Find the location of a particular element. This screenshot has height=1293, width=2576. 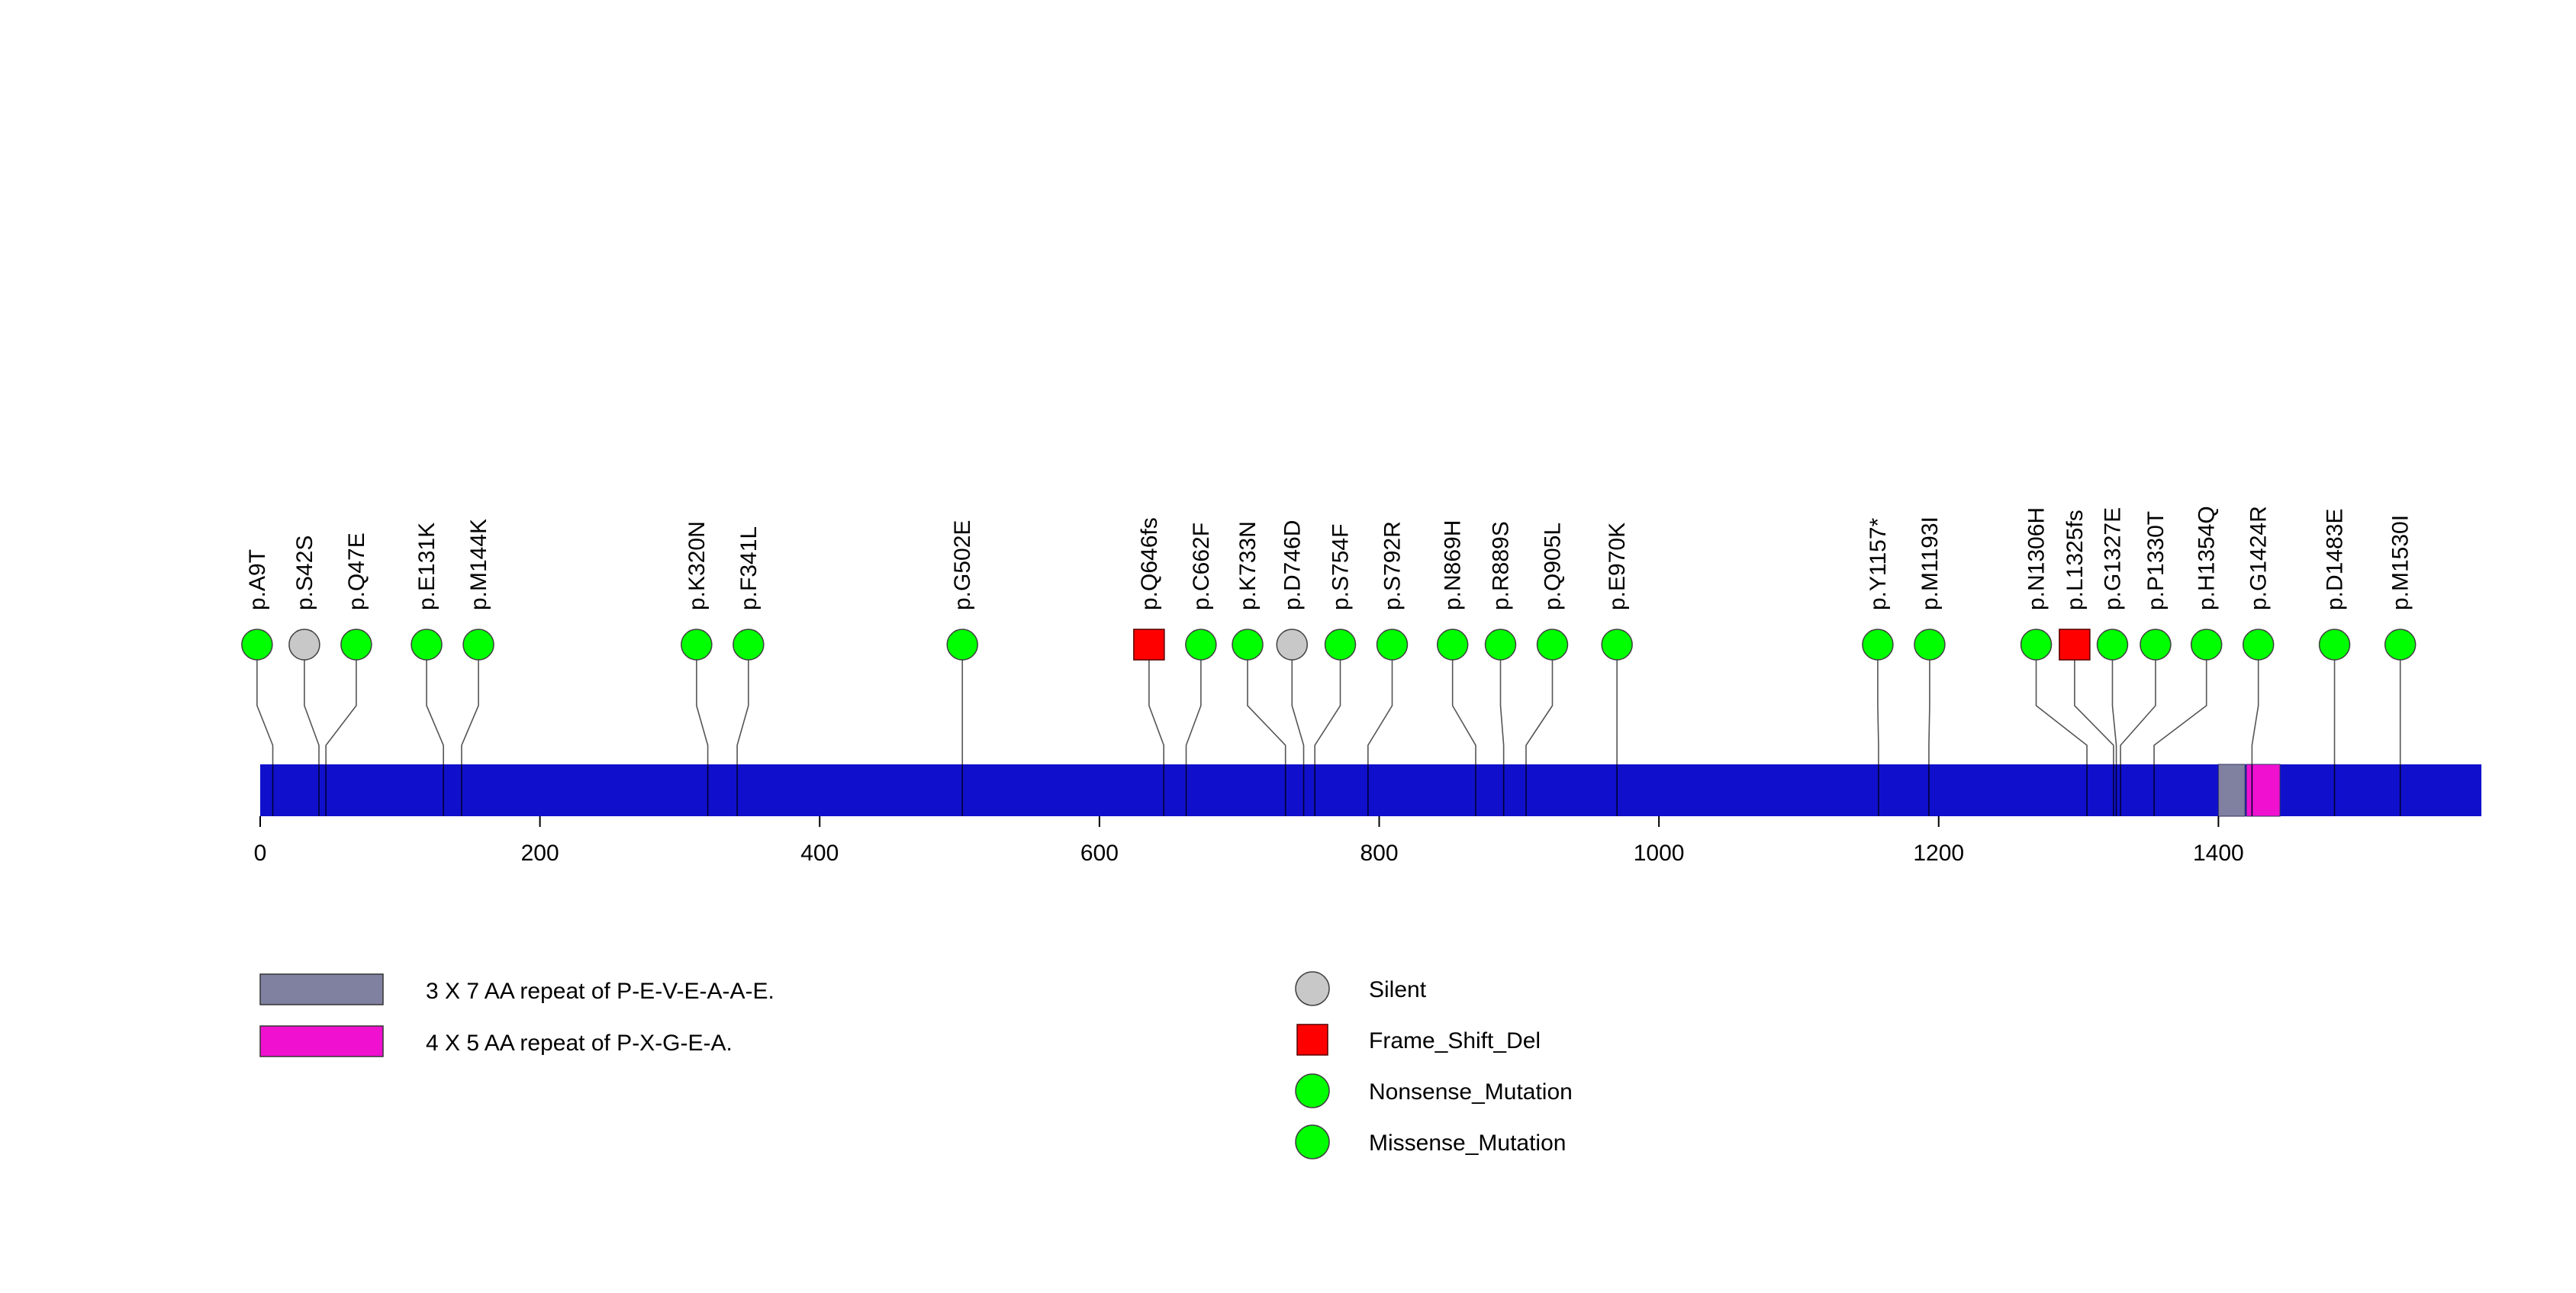

mutation-type-legend-label: Nonsense_Mutation is located at coordinates (1471, 1092).